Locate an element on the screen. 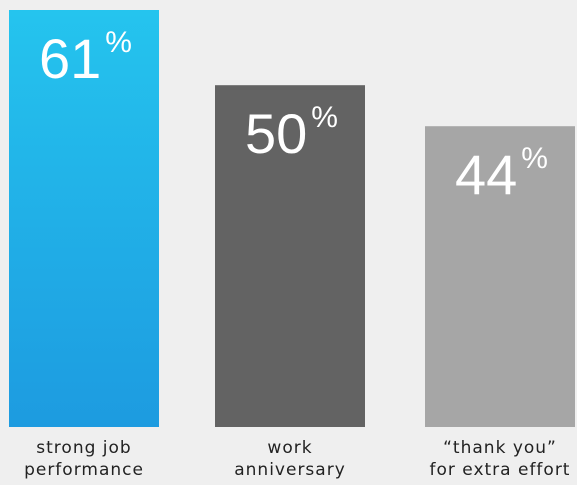 The width and height of the screenshot is (577, 485). category-label-3-line-1: “thank you” is located at coordinates (500, 448).